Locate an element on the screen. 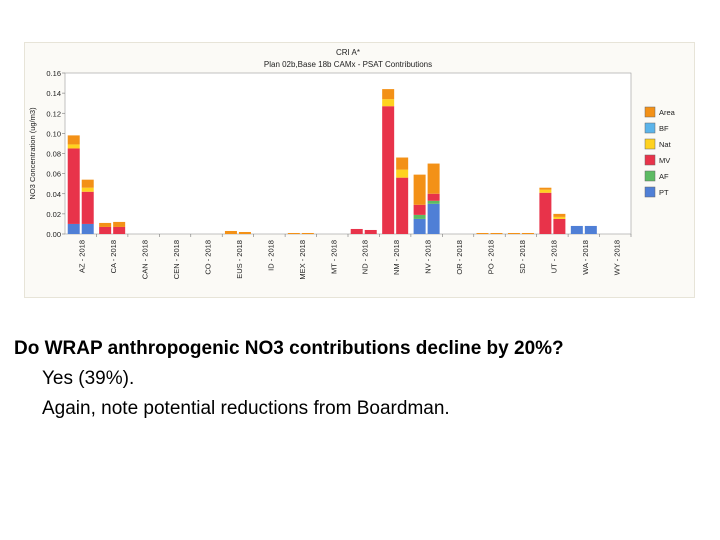  legend-swatch-pt is located at coordinates (650, 192).